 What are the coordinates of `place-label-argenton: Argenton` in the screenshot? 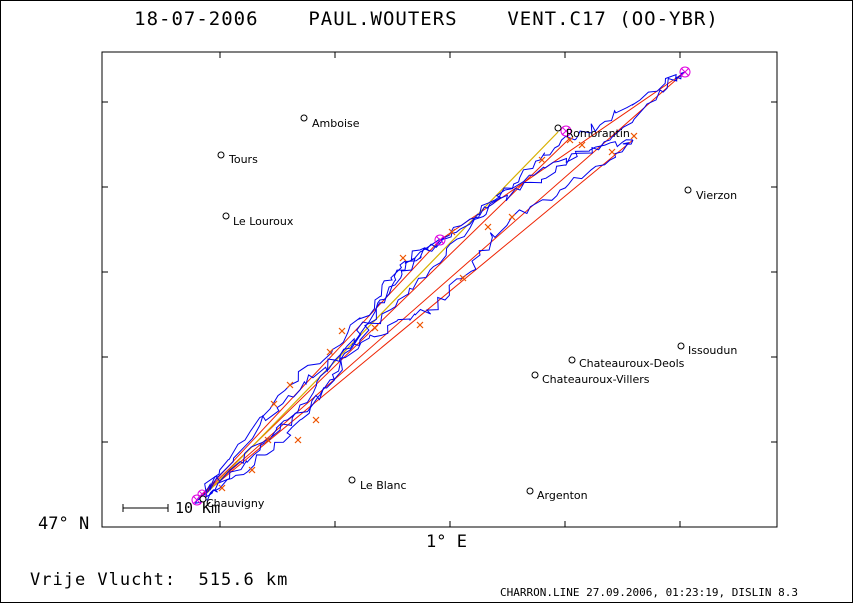 It's located at (562, 495).